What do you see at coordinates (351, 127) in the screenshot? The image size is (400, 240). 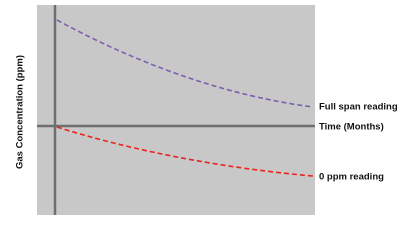 I see `x-axis-label: Time (Months)` at bounding box center [351, 127].